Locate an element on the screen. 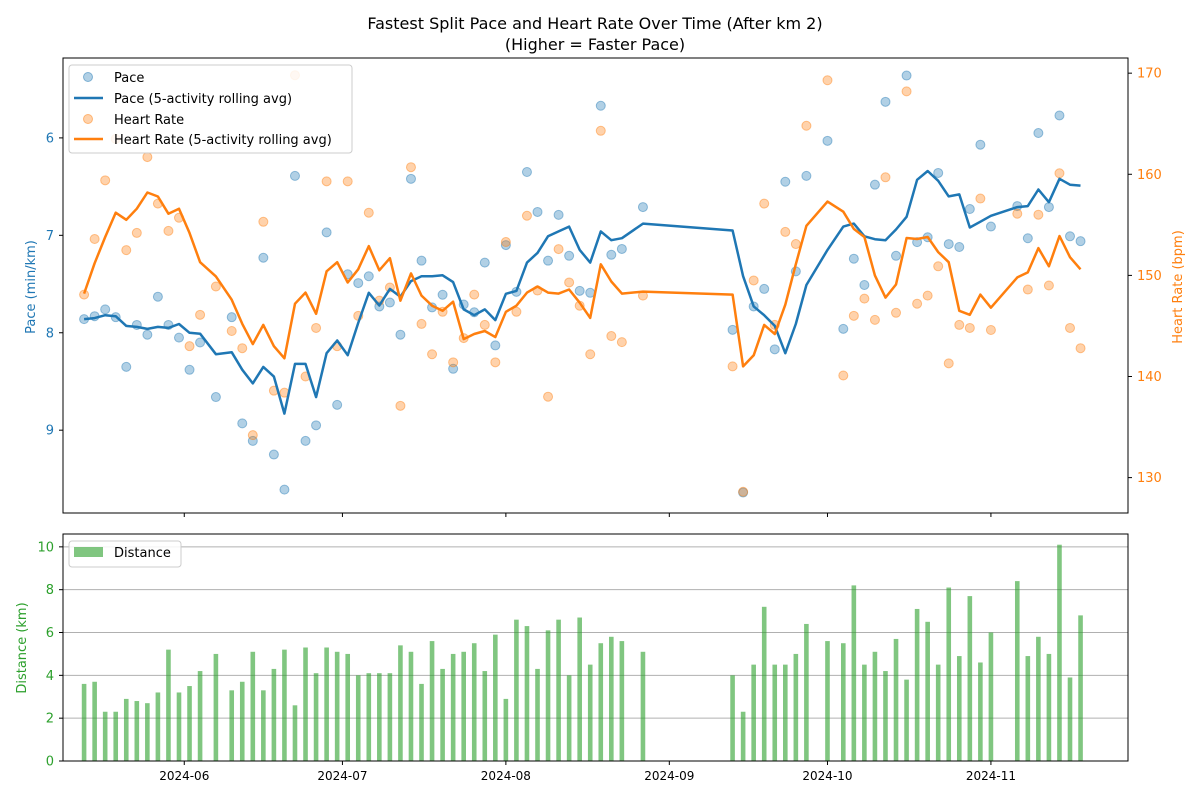 Image resolution: width=1200 pixels, height=804 pixels. pace-axis-label: Pace (min/km) is located at coordinates (31, 287).